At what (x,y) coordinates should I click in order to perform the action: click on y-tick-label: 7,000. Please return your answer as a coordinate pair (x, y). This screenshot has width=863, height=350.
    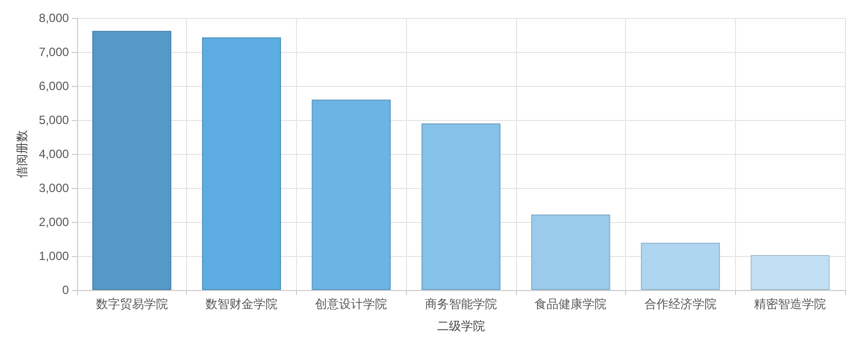
    Looking at the image, I should click on (54, 52).